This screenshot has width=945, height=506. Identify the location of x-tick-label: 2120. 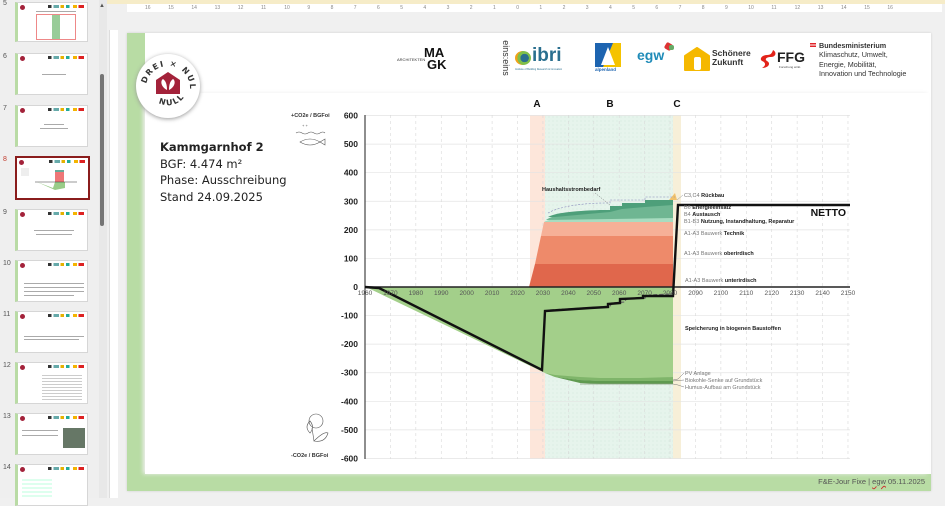
(771, 293).